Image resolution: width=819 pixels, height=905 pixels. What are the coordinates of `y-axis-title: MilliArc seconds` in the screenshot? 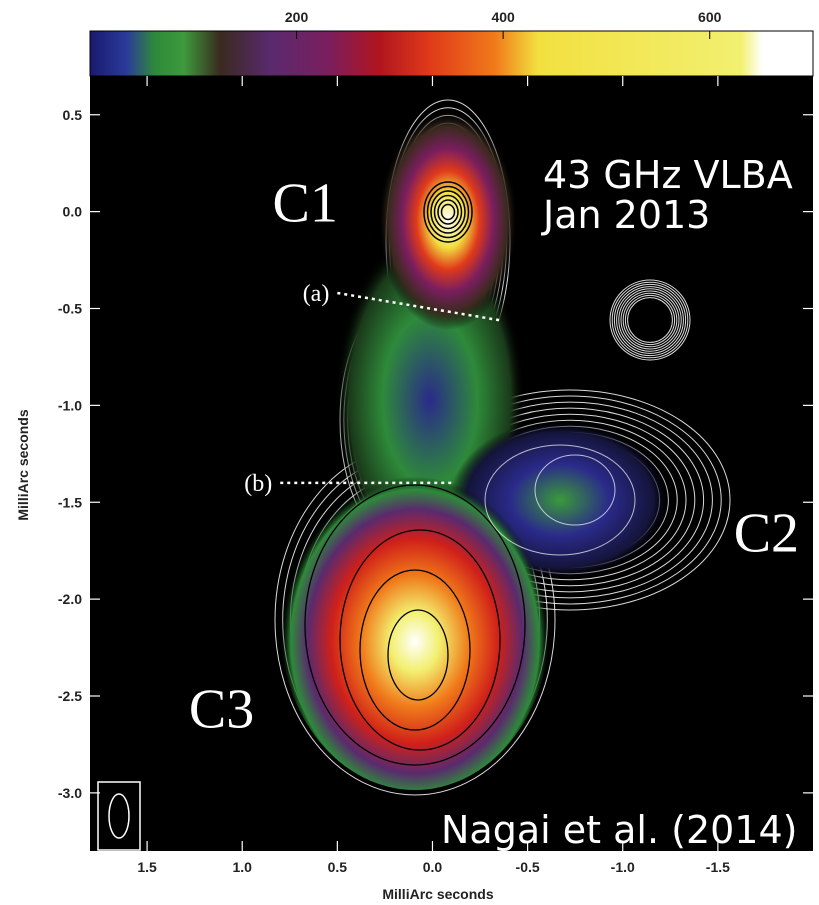 It's located at (23, 464).